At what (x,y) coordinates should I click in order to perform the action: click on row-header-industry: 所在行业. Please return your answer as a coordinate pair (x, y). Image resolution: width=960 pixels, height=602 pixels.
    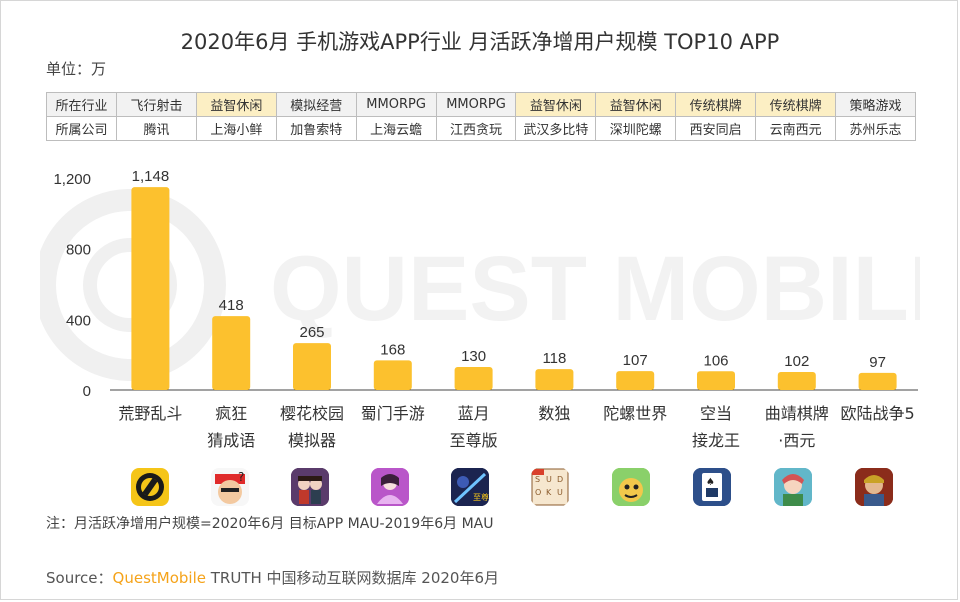
    Looking at the image, I should click on (81, 104).